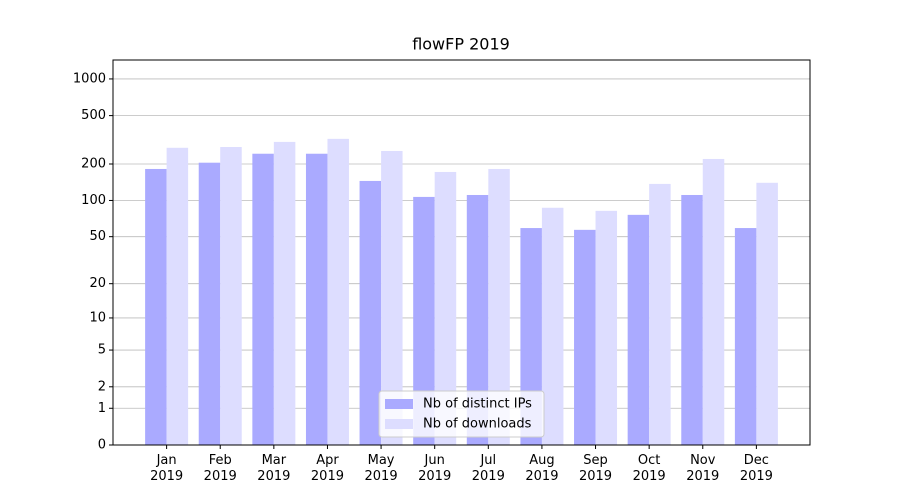  What do you see at coordinates (220, 468) in the screenshot?
I see `x-tick-label: Feb 2019` at bounding box center [220, 468].